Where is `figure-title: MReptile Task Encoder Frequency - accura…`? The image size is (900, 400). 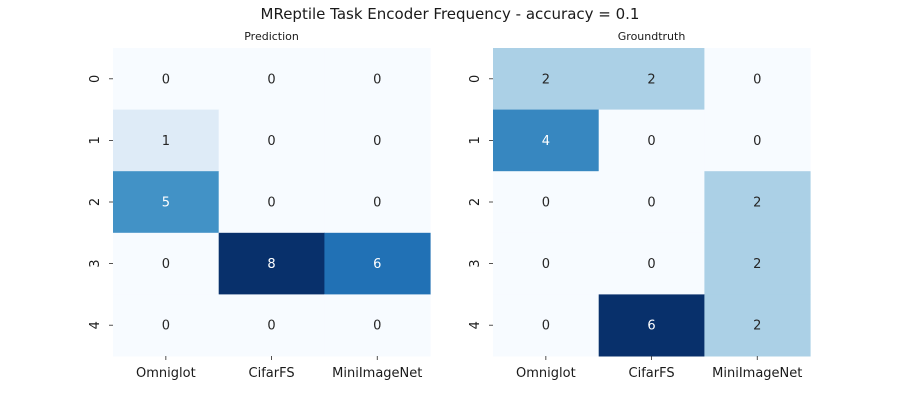
figure-title: MReptile Task Encoder Frequency - accura… is located at coordinates (450, 14).